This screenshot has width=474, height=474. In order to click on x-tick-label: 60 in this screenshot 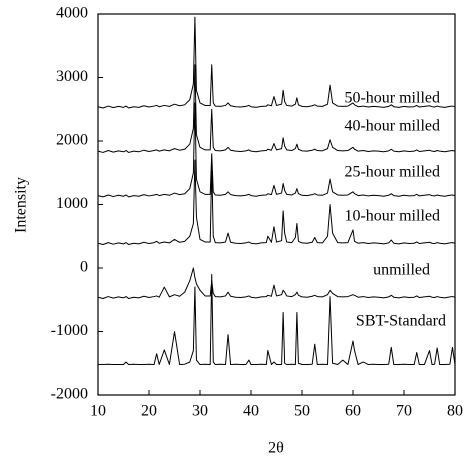, I will do `click(353, 411)`.